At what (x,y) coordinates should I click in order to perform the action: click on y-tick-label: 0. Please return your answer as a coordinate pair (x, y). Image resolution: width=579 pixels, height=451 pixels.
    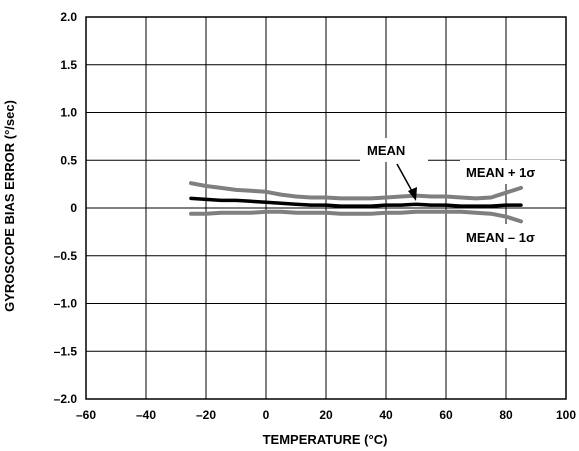
    Looking at the image, I should click on (73, 208).